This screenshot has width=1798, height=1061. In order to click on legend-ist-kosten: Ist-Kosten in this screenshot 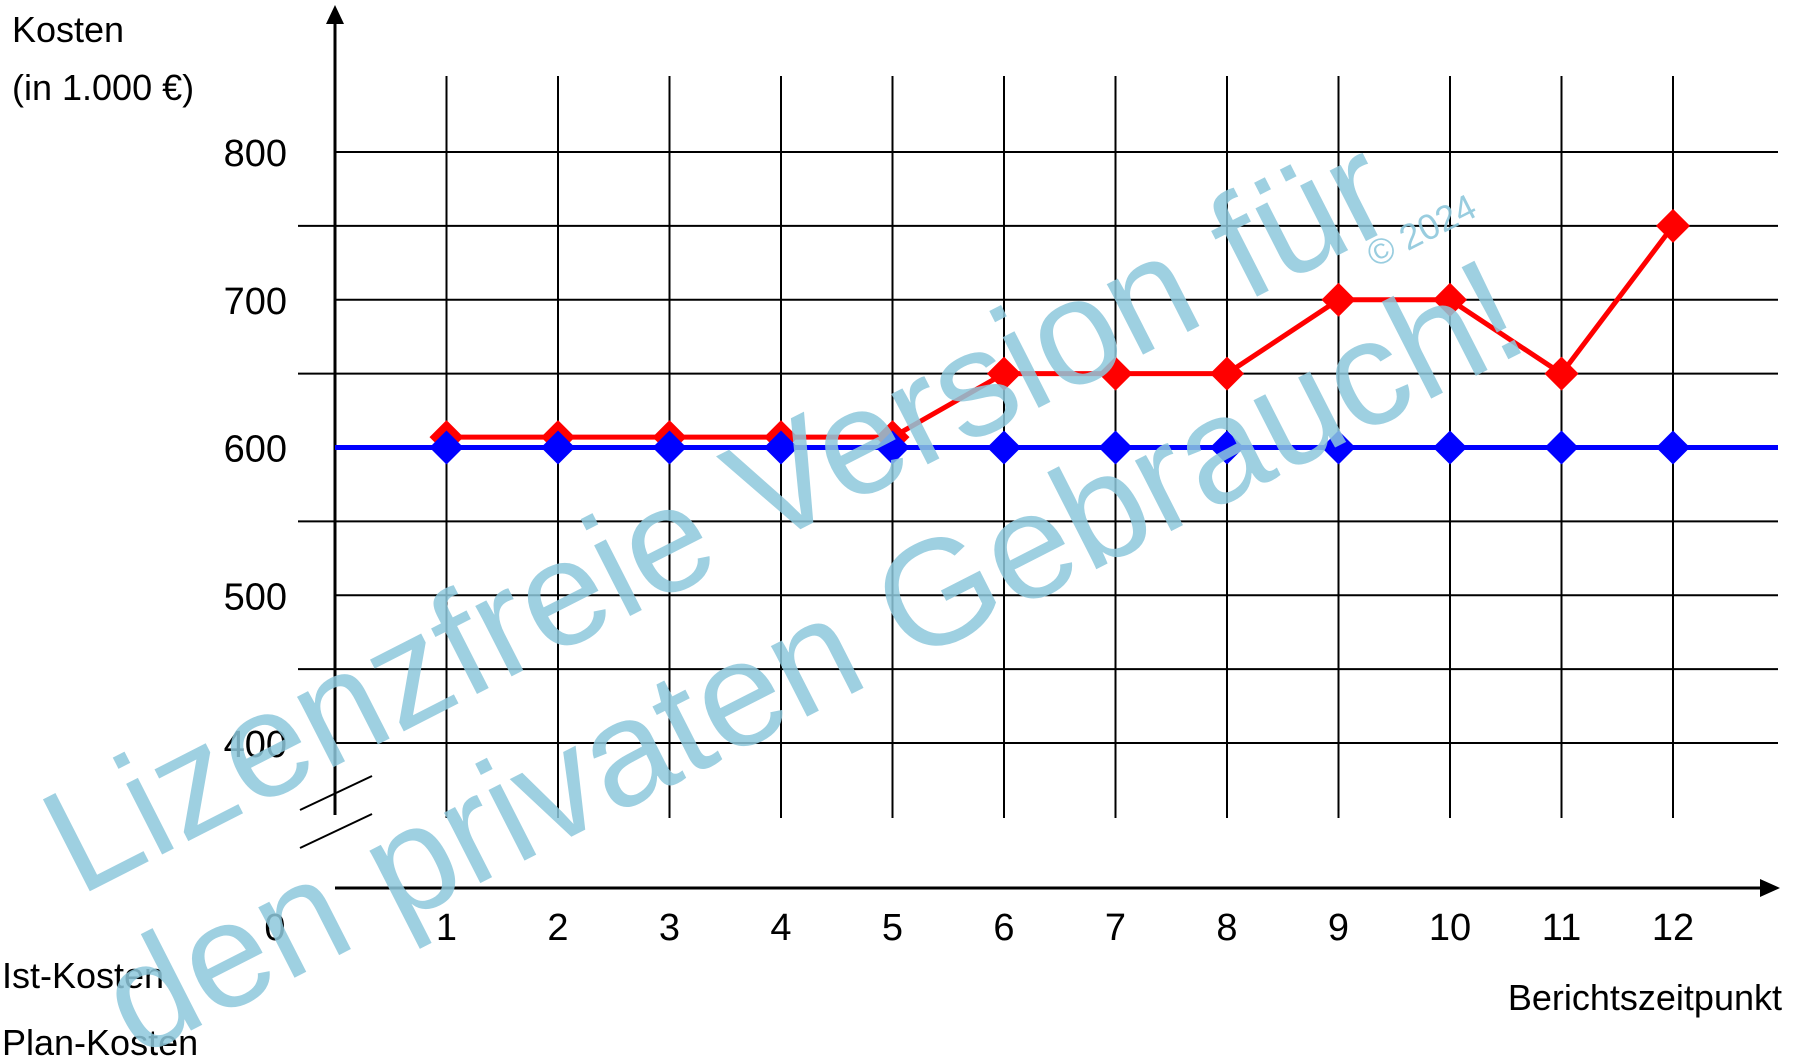, I will do `click(83, 975)`.